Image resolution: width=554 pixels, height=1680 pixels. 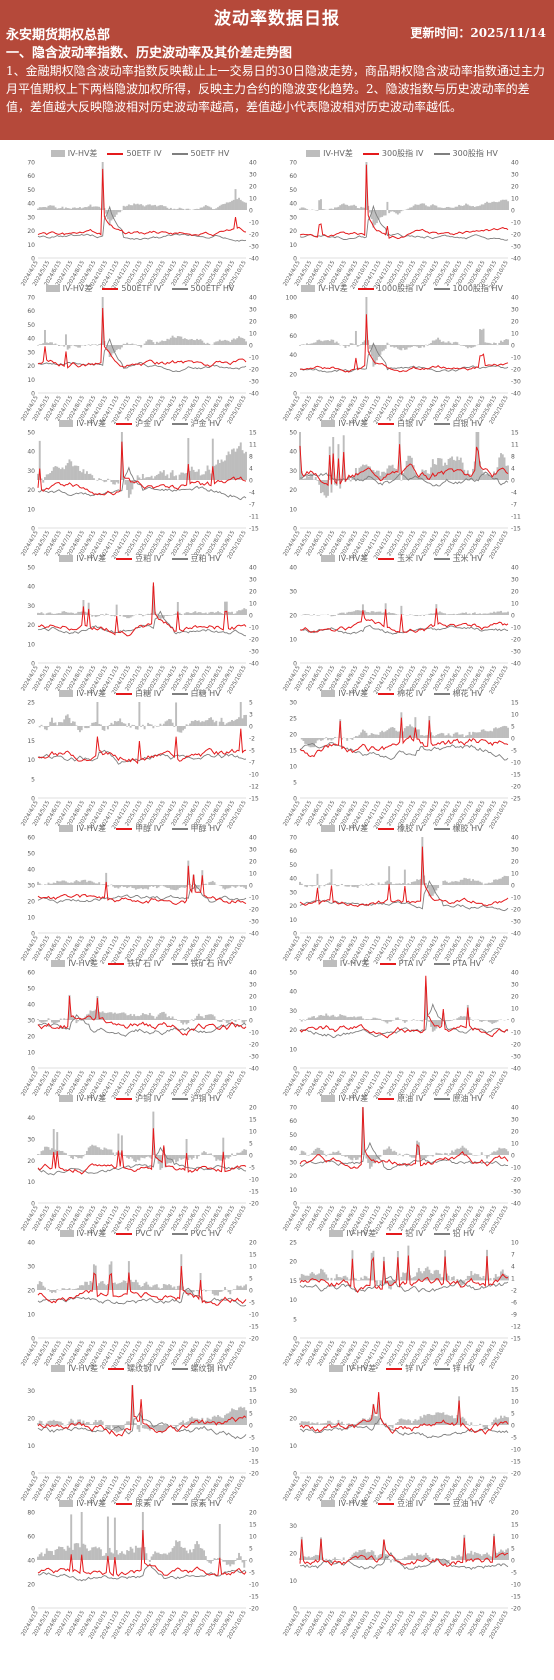 What do you see at coordinates (353, 558) in the screenshot?
I see `legend-label: IV-HV差` at bounding box center [353, 558].